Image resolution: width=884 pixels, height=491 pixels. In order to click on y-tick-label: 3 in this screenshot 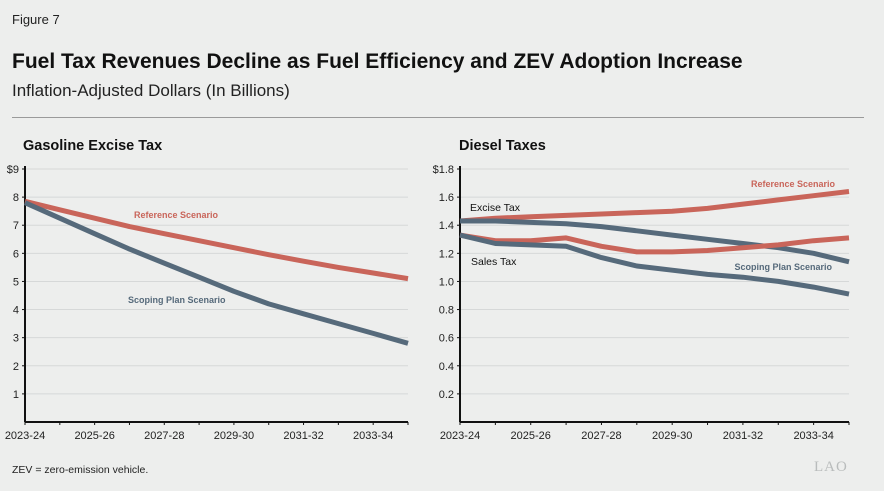, I will do `click(16, 339)`.